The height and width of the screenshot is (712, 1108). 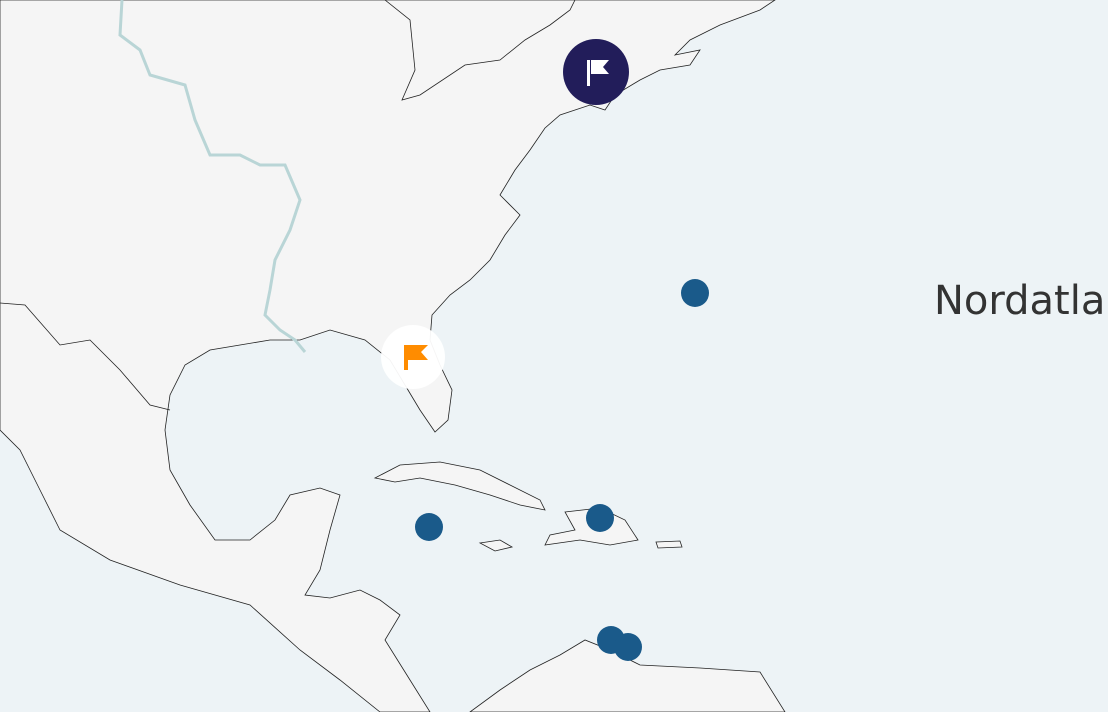 I want to click on river, so click(x=212, y=176).